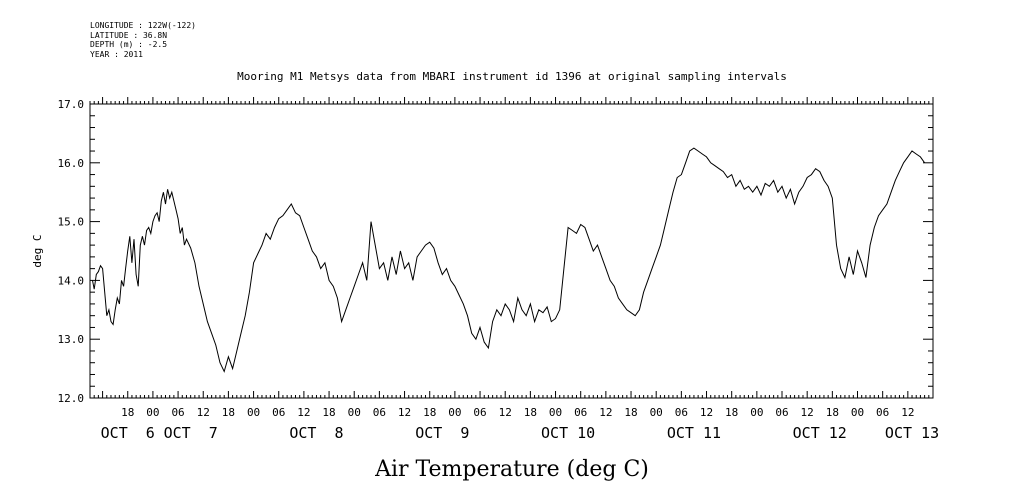 This screenshot has width=1009, height=504. What do you see at coordinates (191, 433) in the screenshot?
I see `x-day-label: OCT 7` at bounding box center [191, 433].